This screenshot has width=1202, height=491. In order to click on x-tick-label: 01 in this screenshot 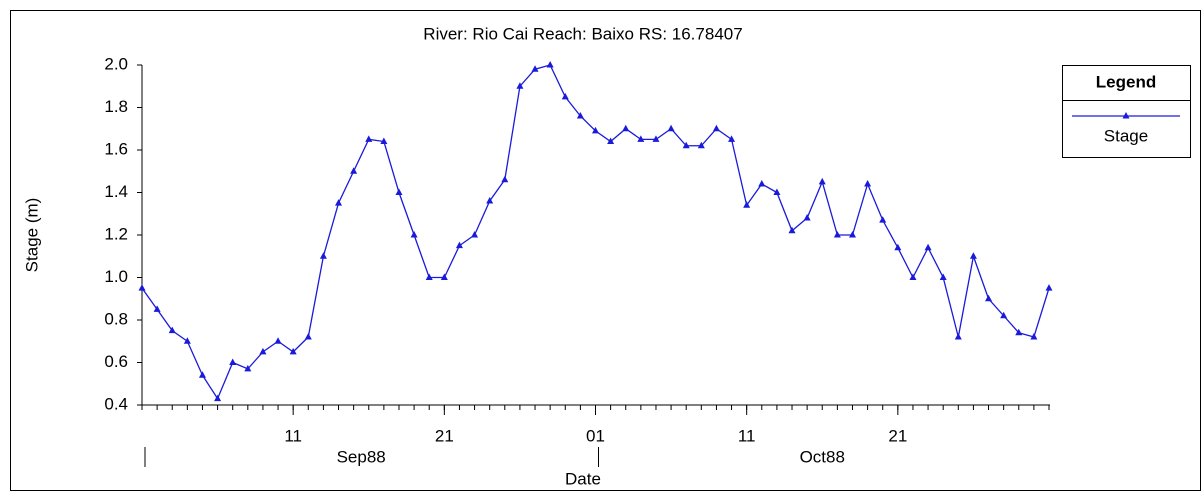, I will do `click(595, 435)`.